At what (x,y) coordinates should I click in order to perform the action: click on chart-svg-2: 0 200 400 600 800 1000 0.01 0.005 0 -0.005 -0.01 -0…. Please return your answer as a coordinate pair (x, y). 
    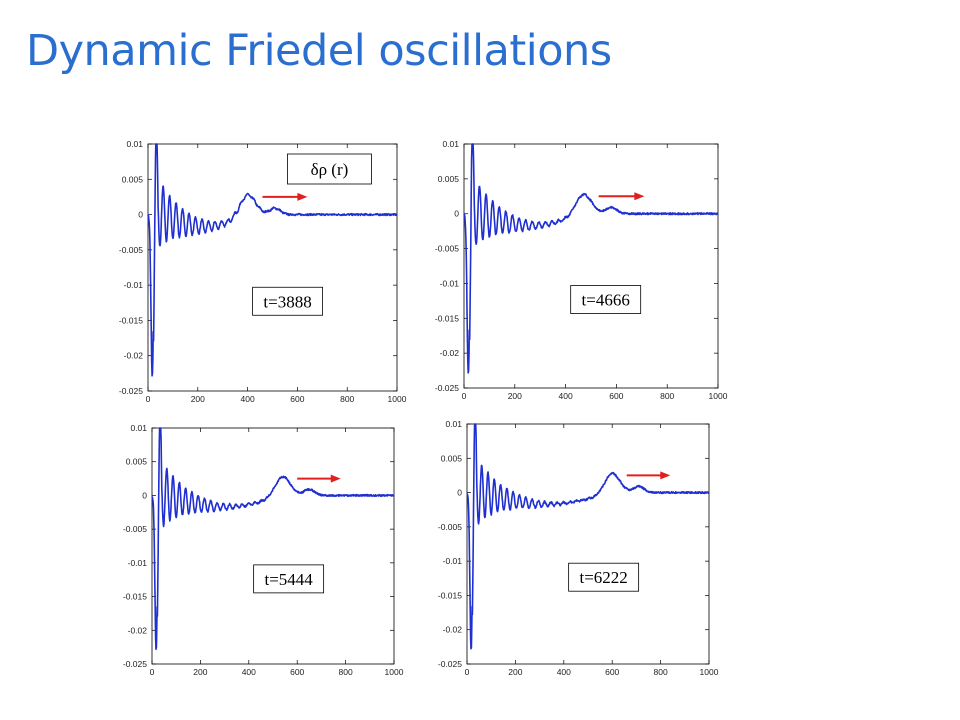
    Looking at the image, I should click on (581, 270).